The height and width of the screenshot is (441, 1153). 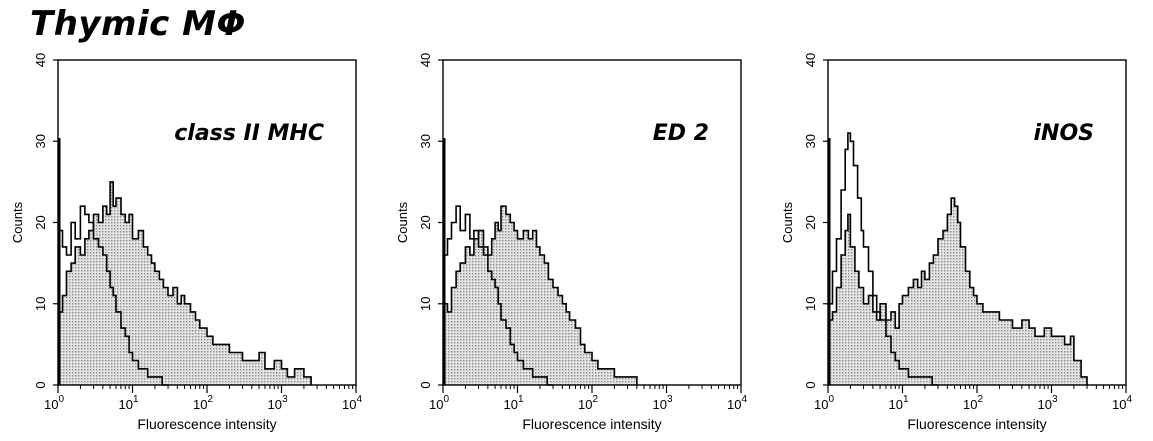 What do you see at coordinates (138, 24) in the screenshot?
I see `figure-title: Thymic MΦ` at bounding box center [138, 24].